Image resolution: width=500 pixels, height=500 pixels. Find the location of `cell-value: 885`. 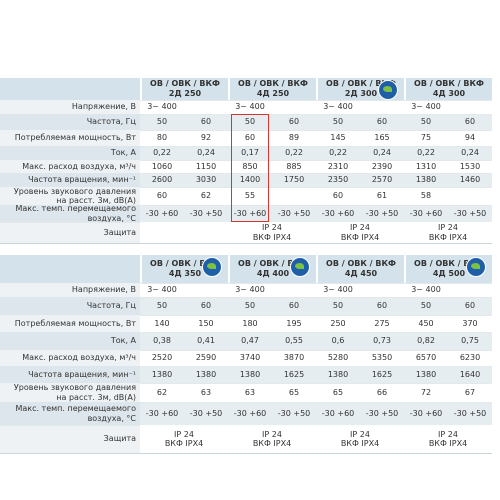

cell-value: 885 is located at coordinates (294, 166).